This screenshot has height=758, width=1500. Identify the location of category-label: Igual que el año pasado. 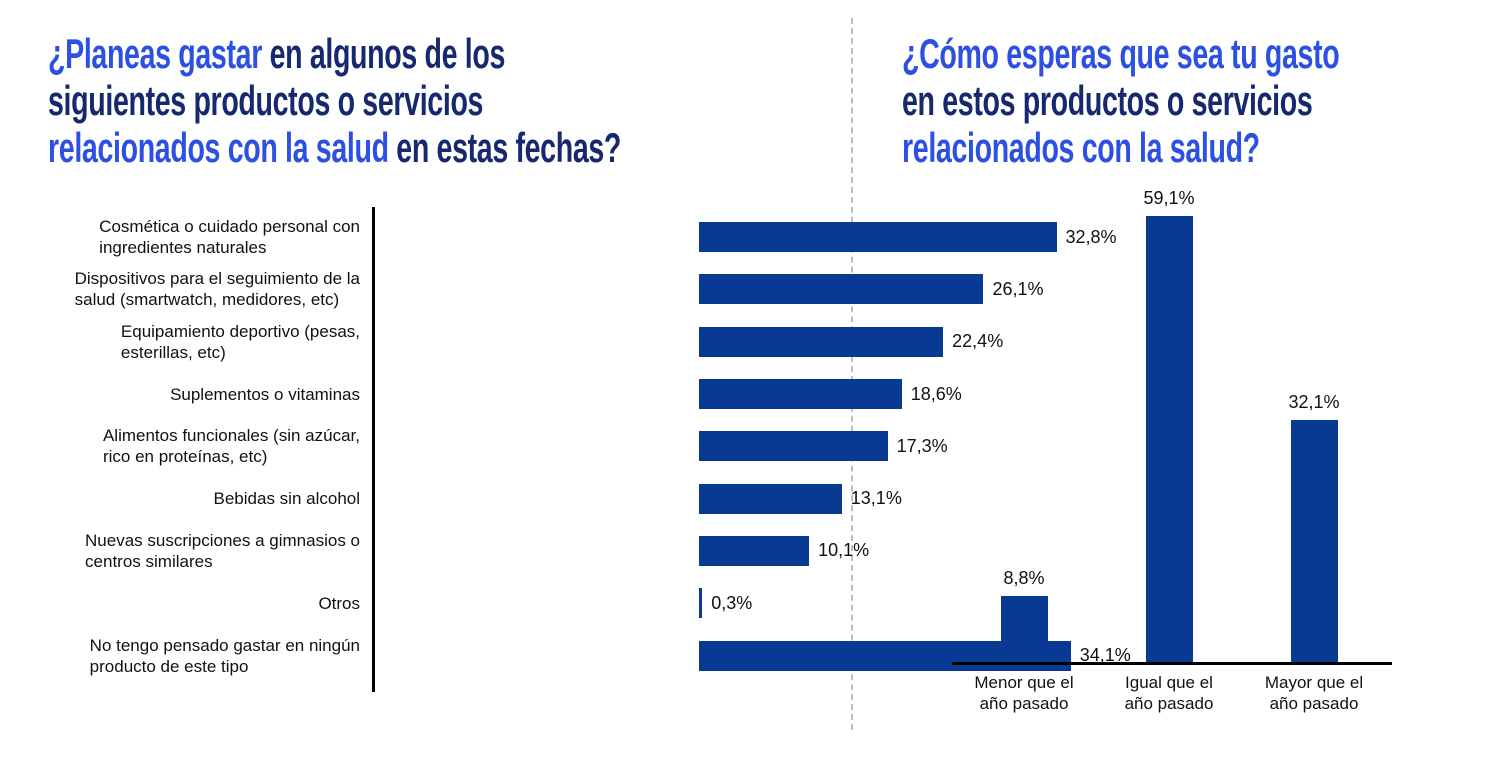
(1169, 693).